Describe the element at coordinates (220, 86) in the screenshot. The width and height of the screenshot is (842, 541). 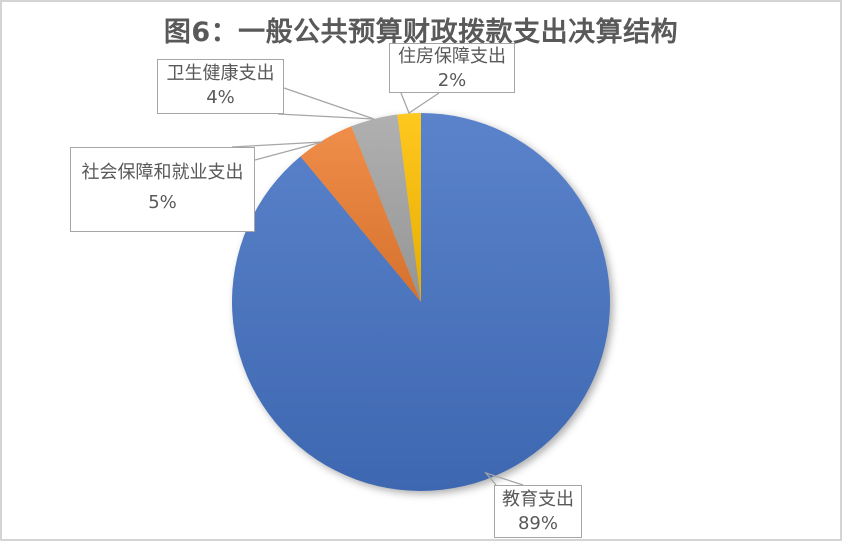
I see `callout-health-expenditure: 卫生健康支出 4%` at that location.